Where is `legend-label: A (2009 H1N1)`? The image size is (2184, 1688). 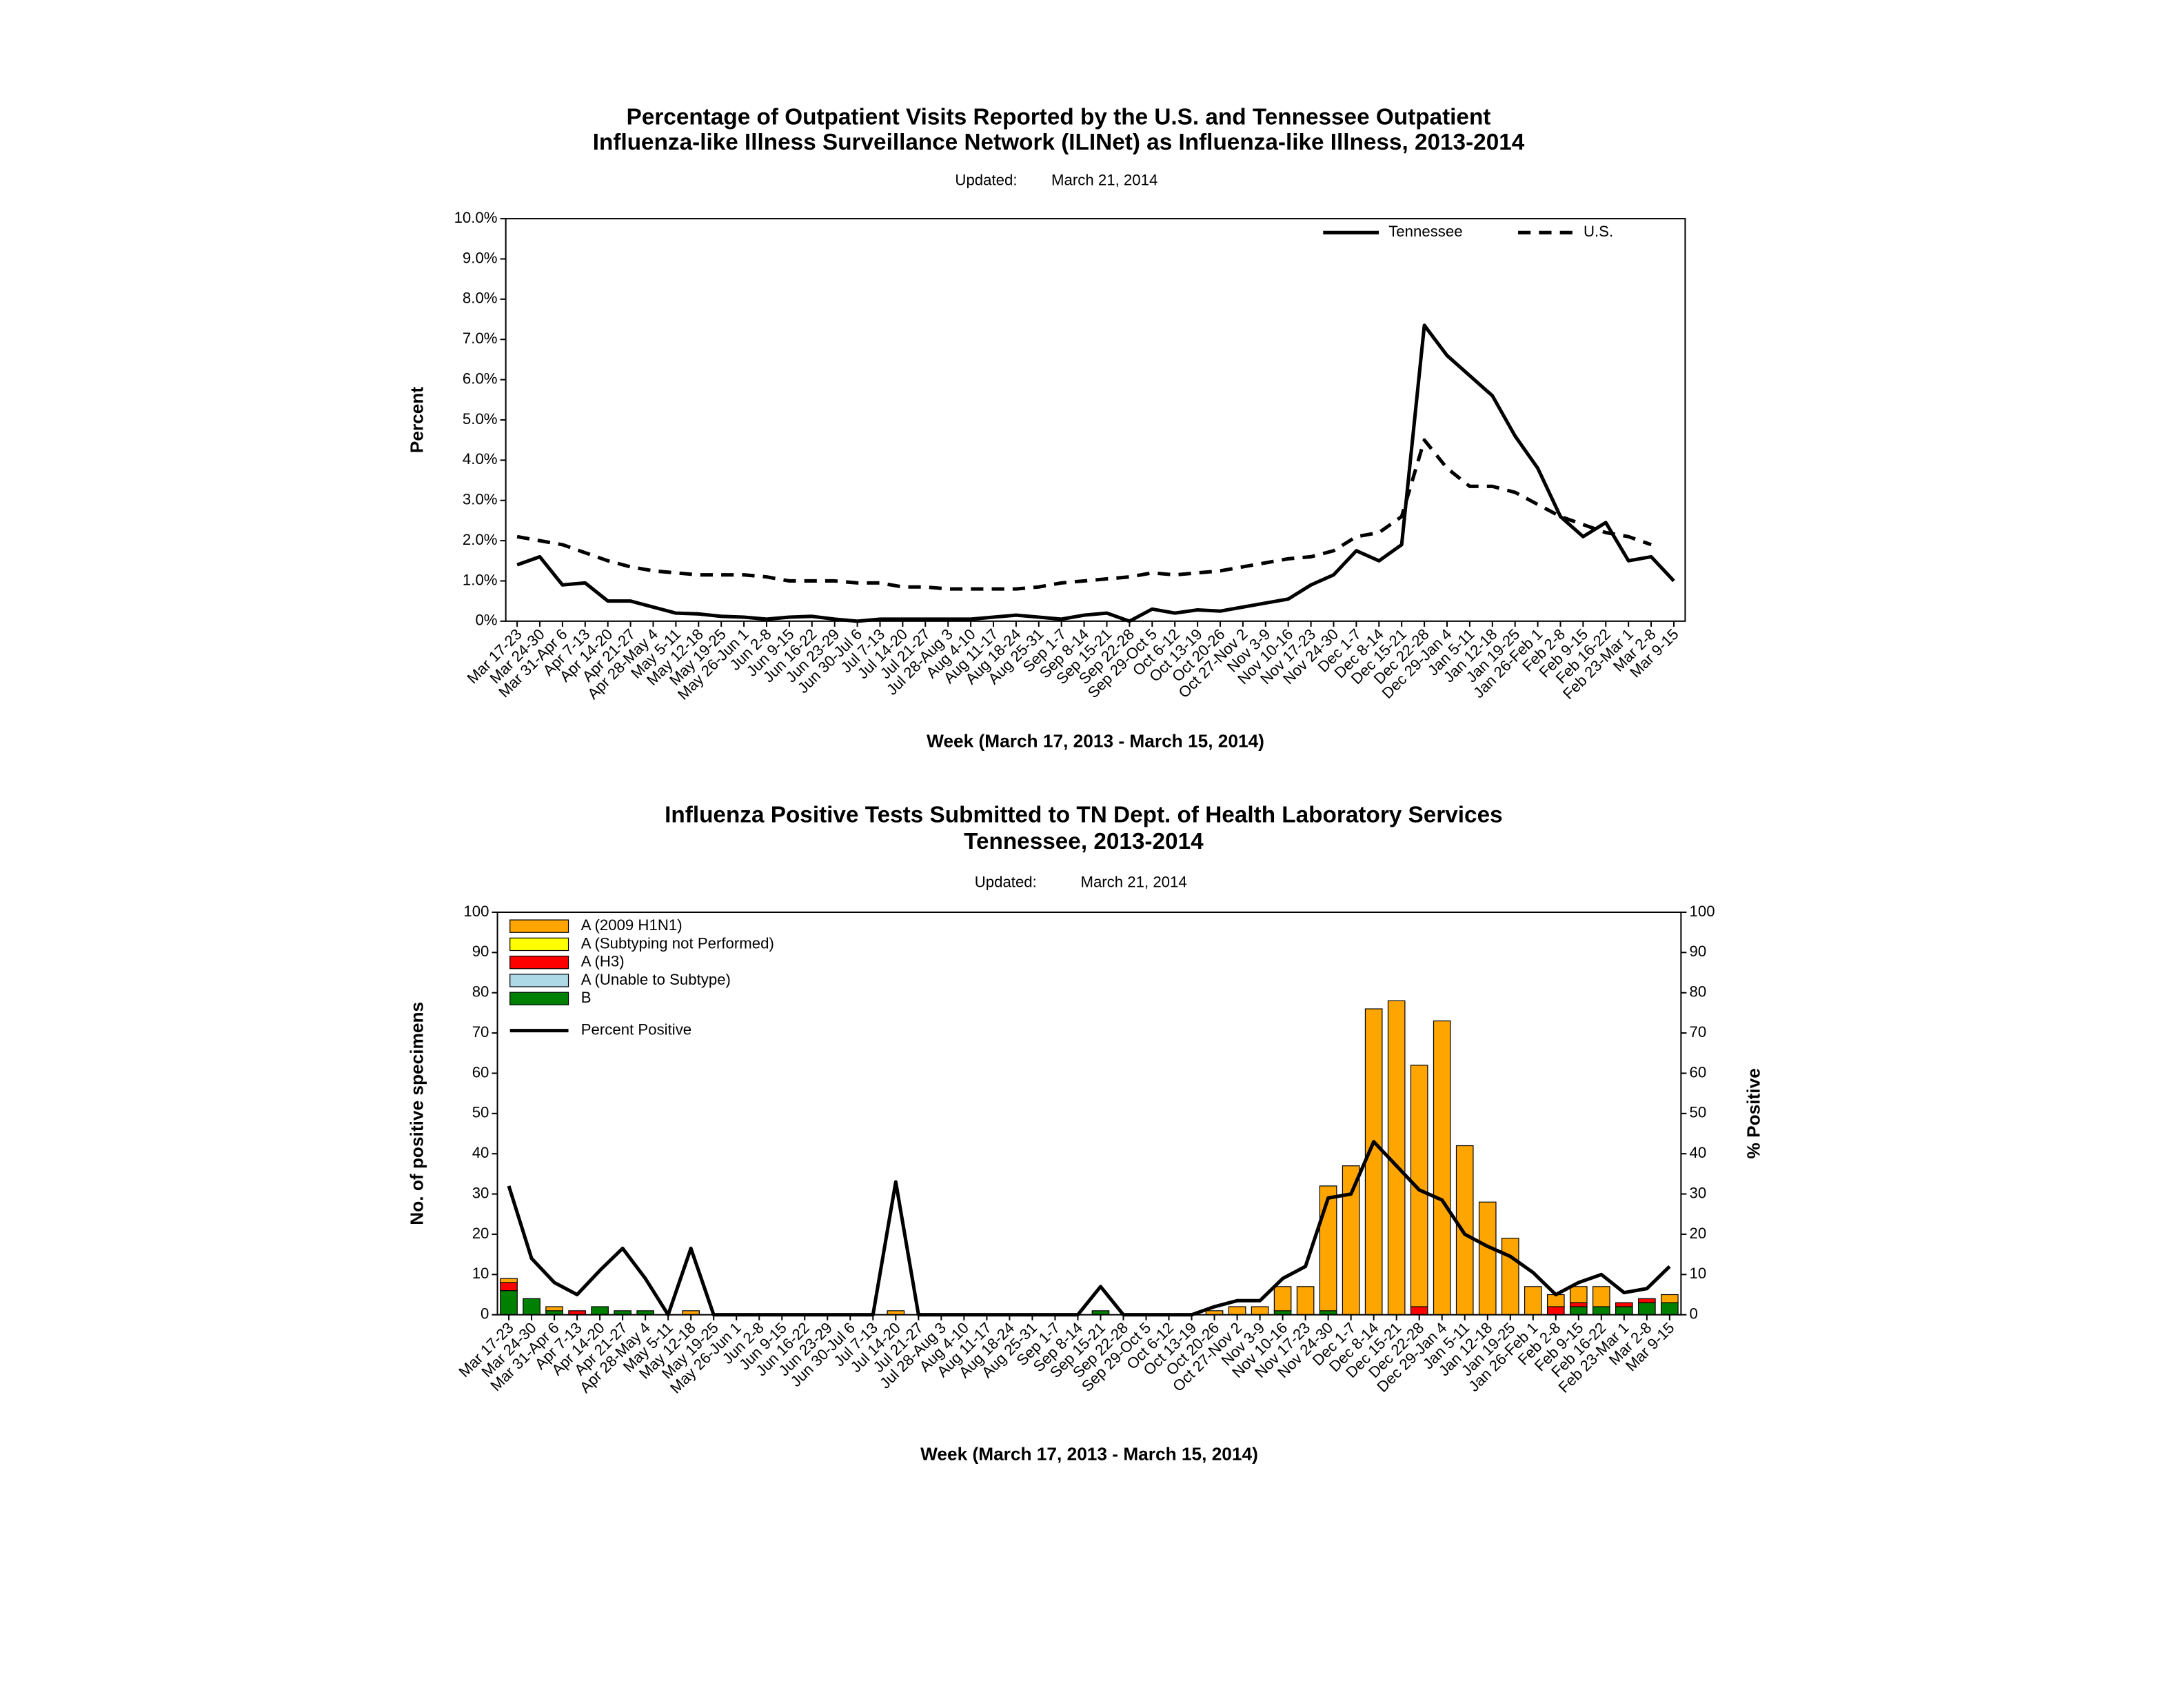
legend-label: A (2009 H1N1) is located at coordinates (632, 925).